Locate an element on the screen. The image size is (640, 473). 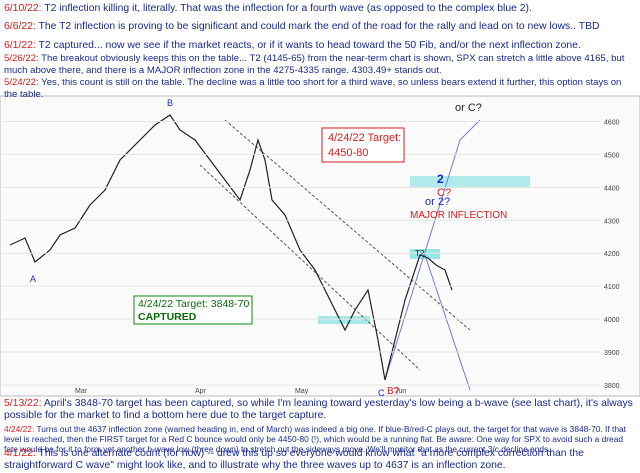
label: 2 is located at coordinates (440, 179).